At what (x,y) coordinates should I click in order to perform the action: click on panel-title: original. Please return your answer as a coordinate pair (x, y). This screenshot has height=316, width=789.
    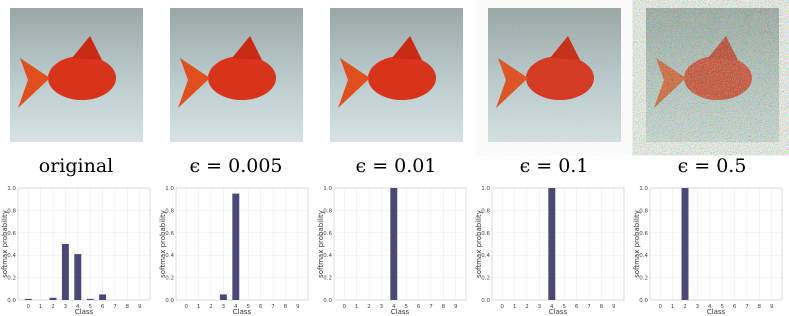
    Looking at the image, I should click on (76, 166).